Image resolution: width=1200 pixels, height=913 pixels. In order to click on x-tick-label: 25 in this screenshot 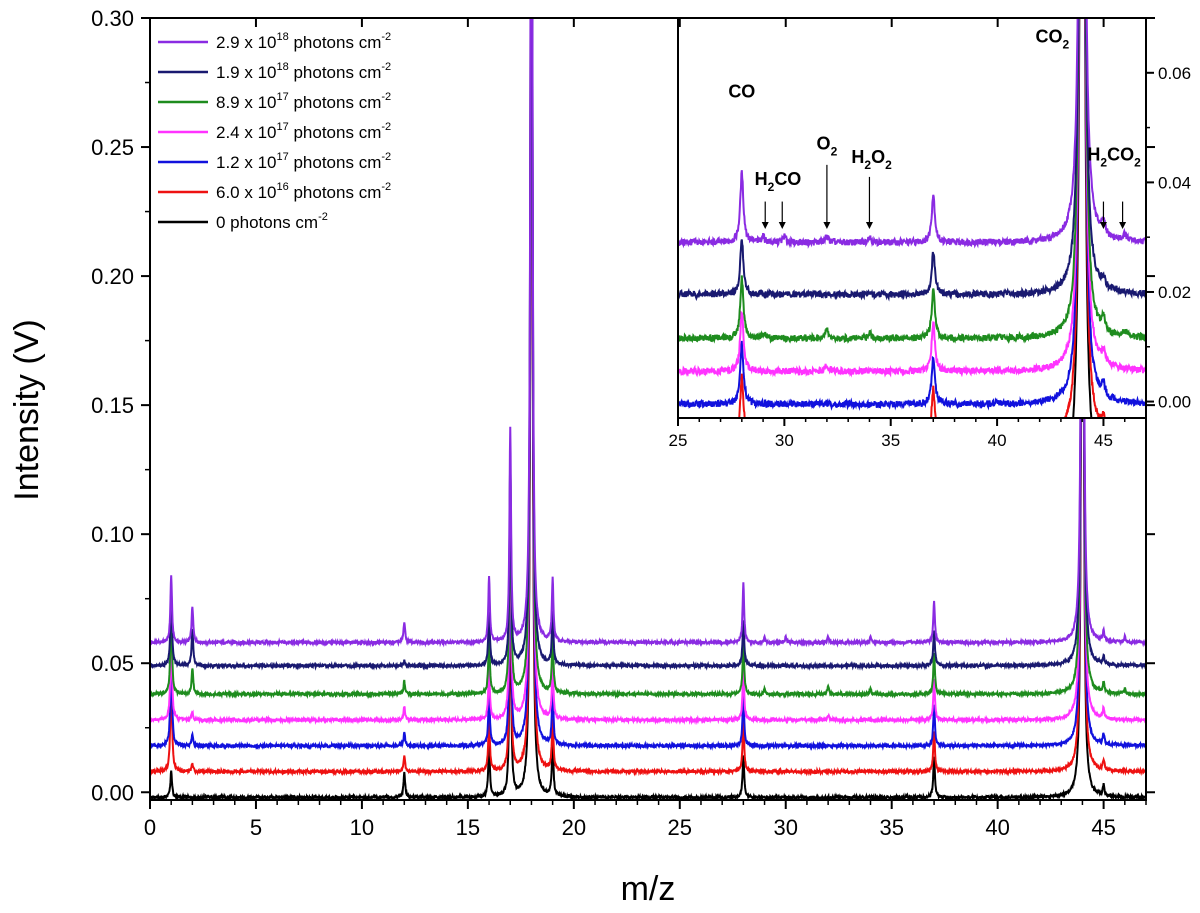, I will do `click(680, 827)`.